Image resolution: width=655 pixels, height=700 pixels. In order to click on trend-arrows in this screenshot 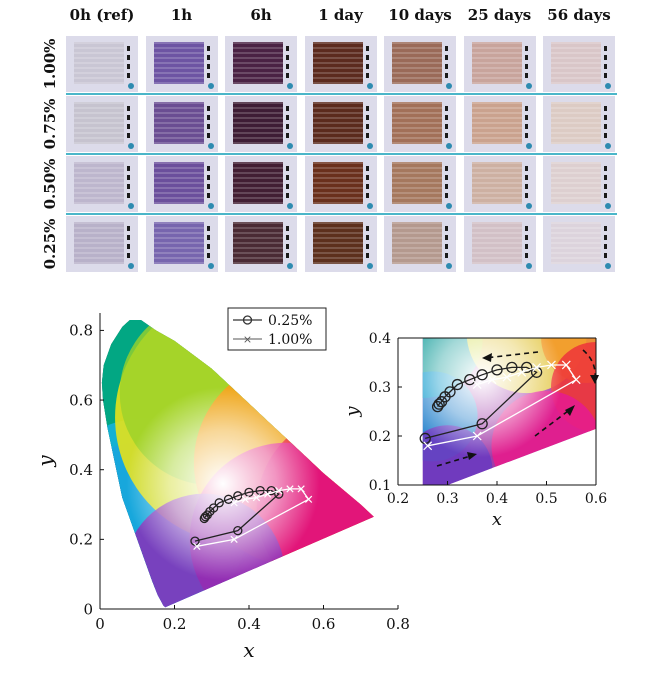, I will do `click(516, 408)`.